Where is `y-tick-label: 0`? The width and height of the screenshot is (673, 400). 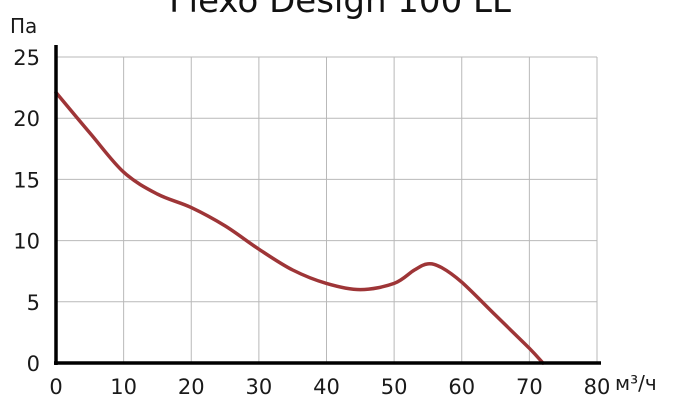 y-tick-label: 0 is located at coordinates (33, 364).